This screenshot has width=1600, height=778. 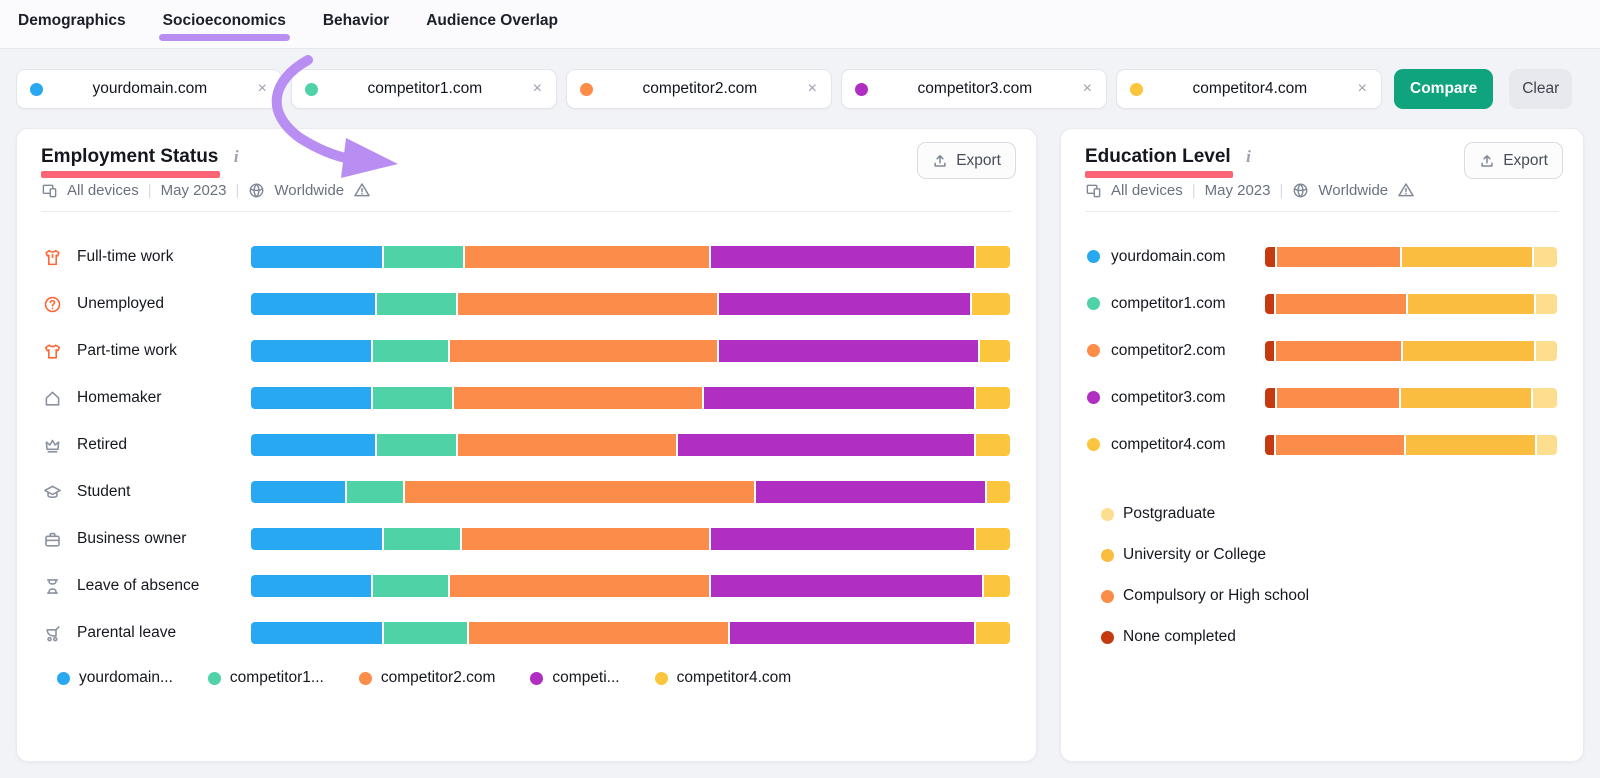 I want to click on education-level-title: Education Level, so click(x=1158, y=156).